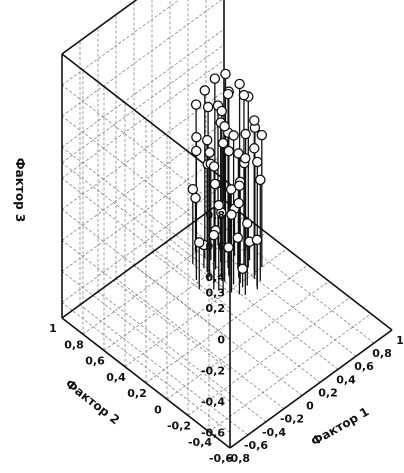 The width and height of the screenshot is (404, 473). I want to click on z-tick-label: 0,2, so click(216, 308).